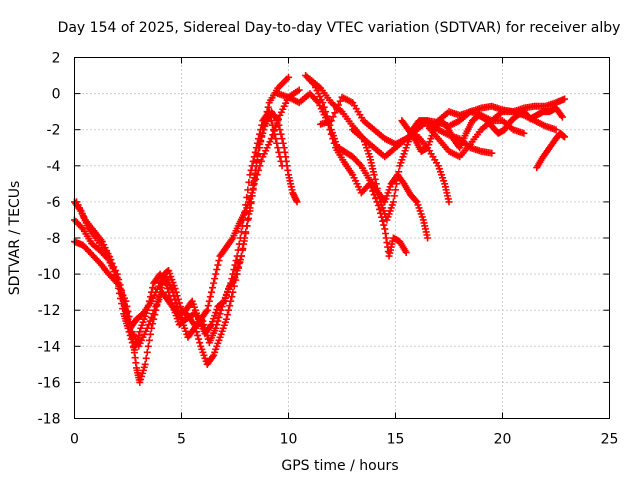  I want to click on y-tick-label: -2, so click(54, 131).